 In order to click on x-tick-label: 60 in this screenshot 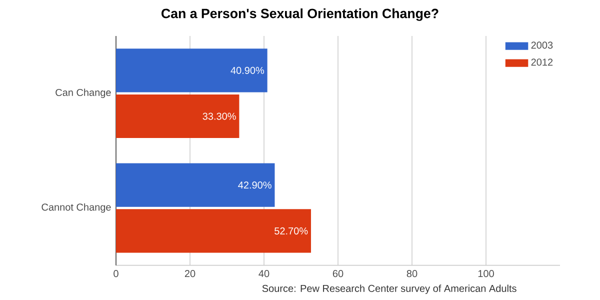, I will do `click(338, 274)`.